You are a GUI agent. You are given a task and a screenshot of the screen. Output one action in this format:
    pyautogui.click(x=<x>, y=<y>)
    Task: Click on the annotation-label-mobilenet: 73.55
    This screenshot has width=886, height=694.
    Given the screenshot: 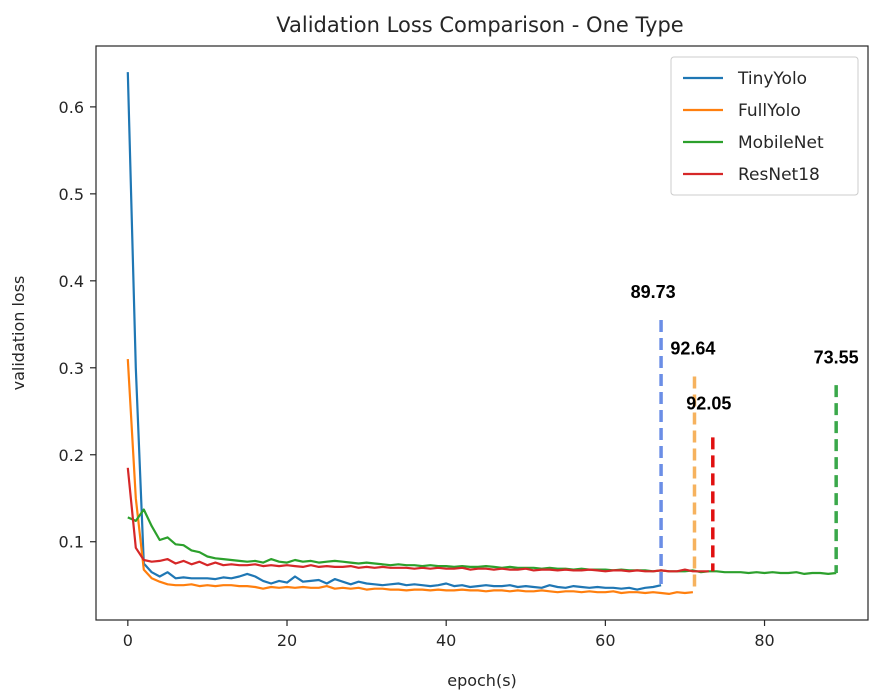 What is the action you would take?
    pyautogui.click(x=836, y=357)
    